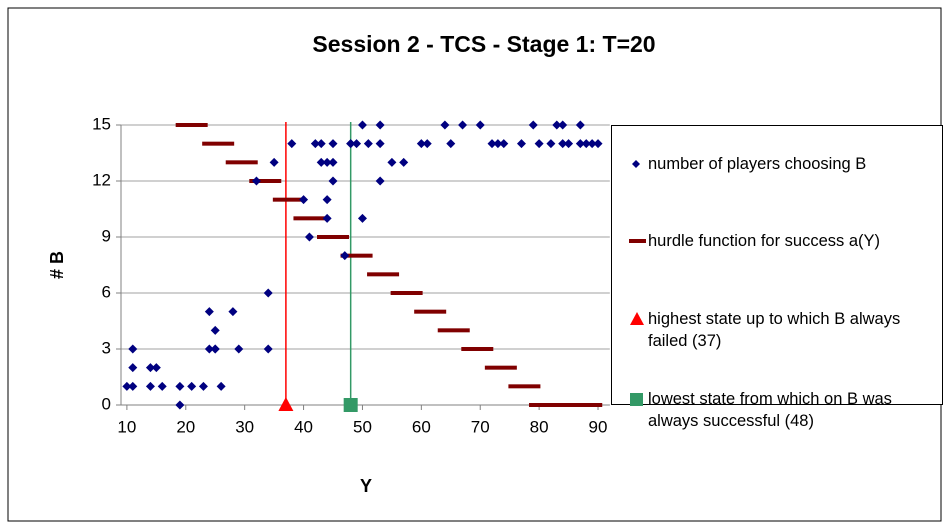  What do you see at coordinates (366, 486) in the screenshot?
I see `x-axis-label: Y` at bounding box center [366, 486].